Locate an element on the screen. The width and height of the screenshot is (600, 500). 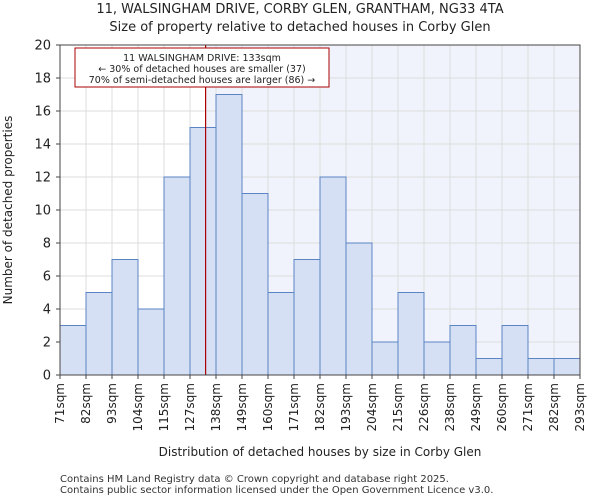
x-tick-label: 93sqm is located at coordinates (112, 403).